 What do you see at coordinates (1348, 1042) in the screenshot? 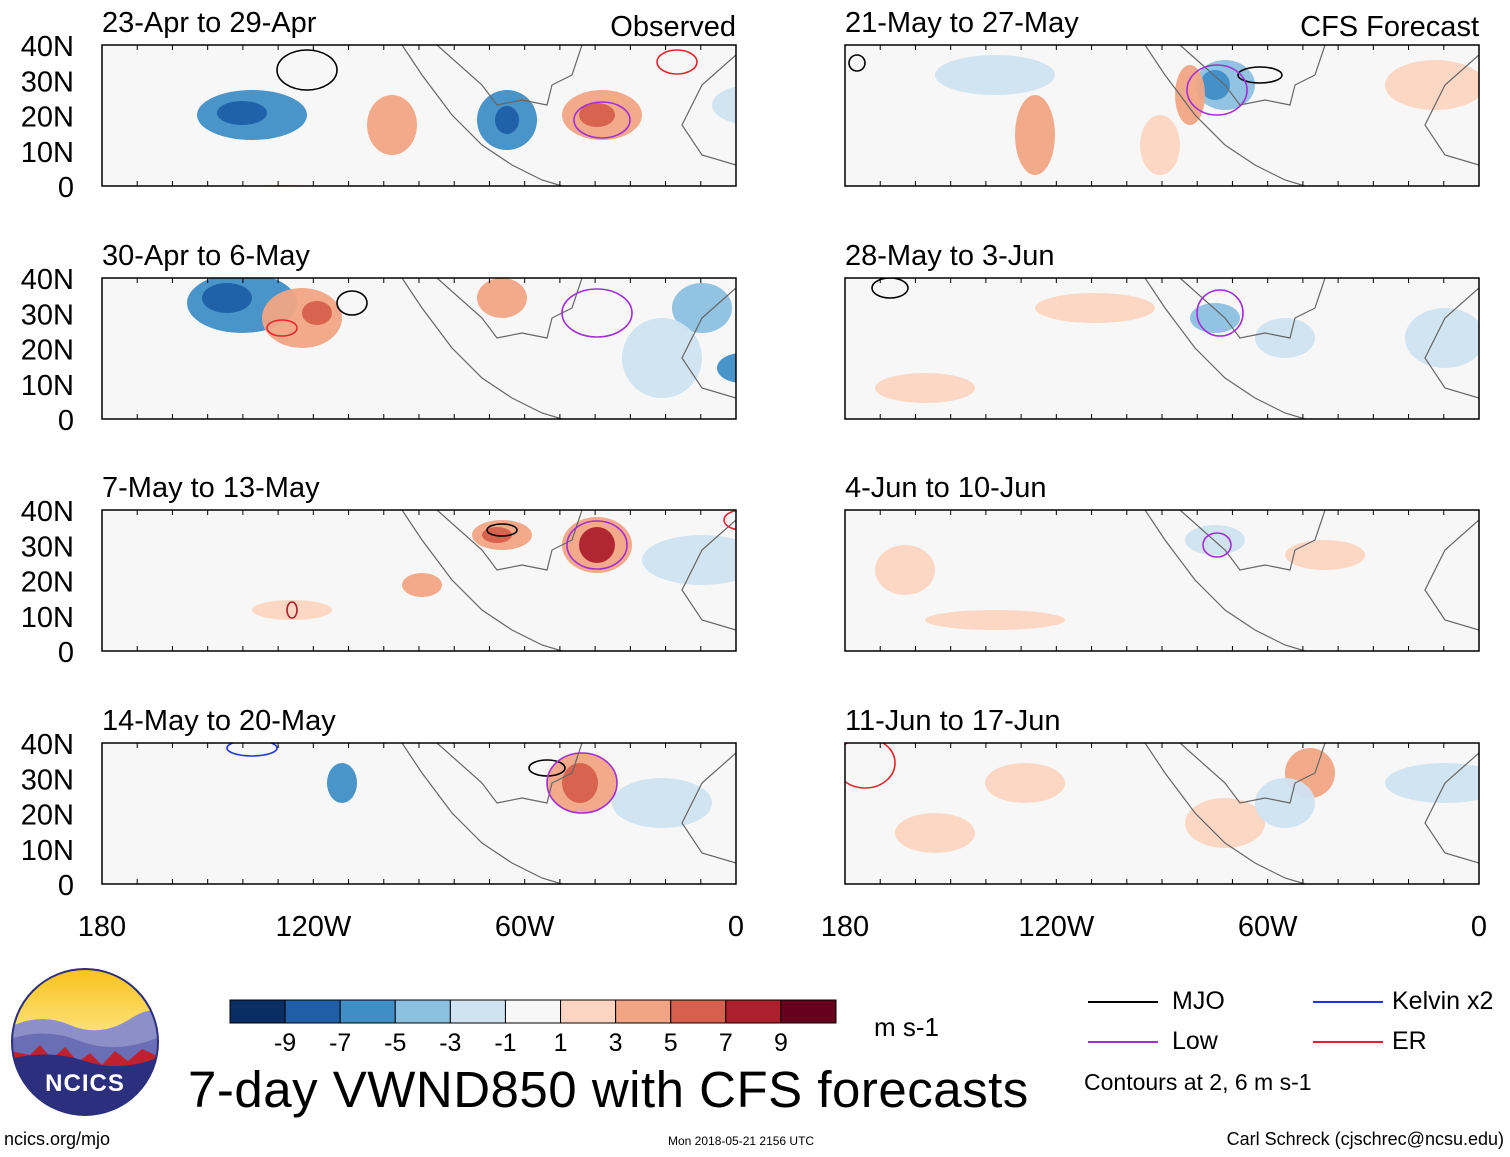
I see `legend-er-line` at bounding box center [1348, 1042].